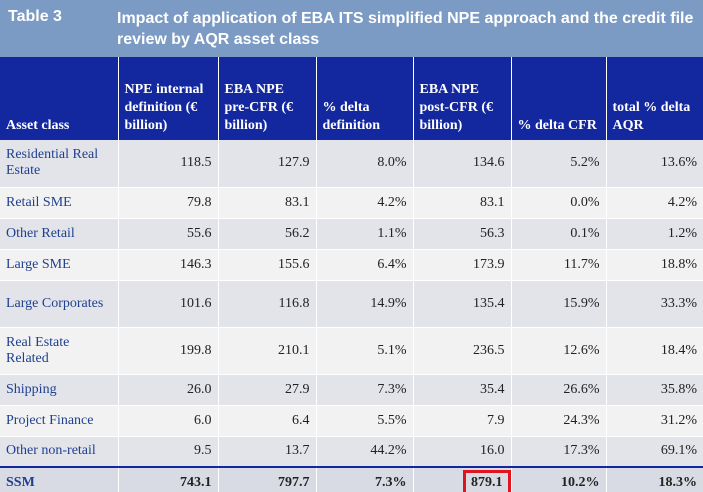 This screenshot has width=703, height=492. What do you see at coordinates (558, 164) in the screenshot?
I see `value-cell: 5.2%` at bounding box center [558, 164].